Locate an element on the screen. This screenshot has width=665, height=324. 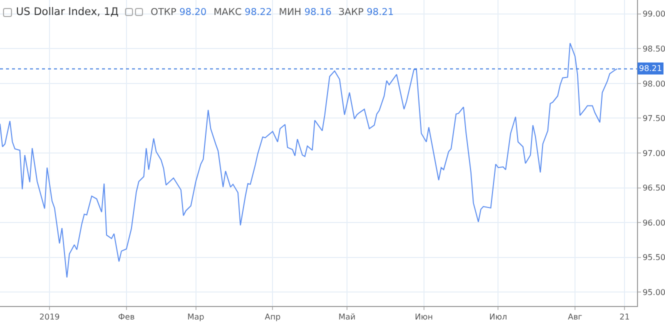
y-tick-label: 96.50 is located at coordinates (653, 188).